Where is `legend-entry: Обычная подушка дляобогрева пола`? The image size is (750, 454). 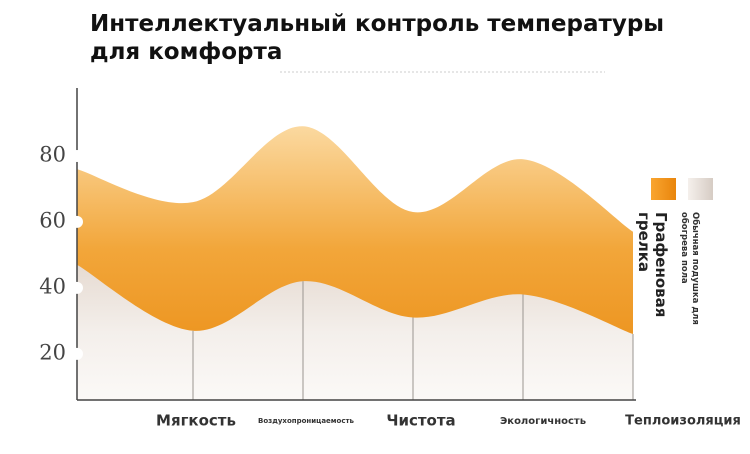 legend-entry: Обычная подушка дляобогрева пола is located at coordinates (691, 268).